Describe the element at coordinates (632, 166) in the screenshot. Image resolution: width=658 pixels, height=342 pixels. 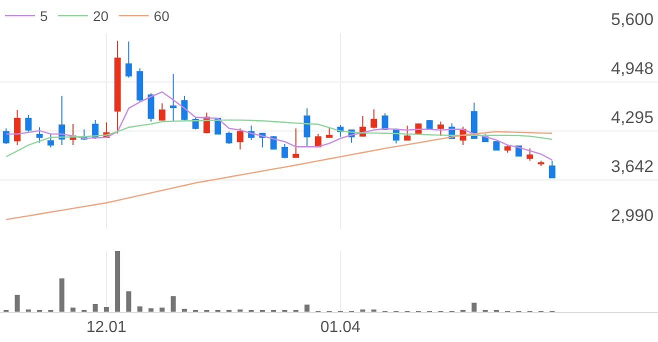
I see `y-tick-label: 3,642` at that location.